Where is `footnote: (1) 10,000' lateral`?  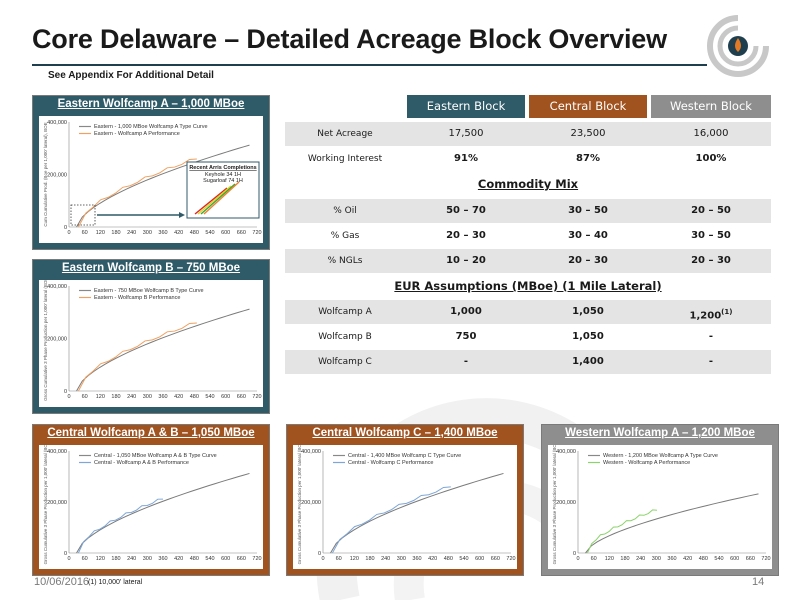
footnote: (1) 10,000' lateral is located at coordinates (115, 582).